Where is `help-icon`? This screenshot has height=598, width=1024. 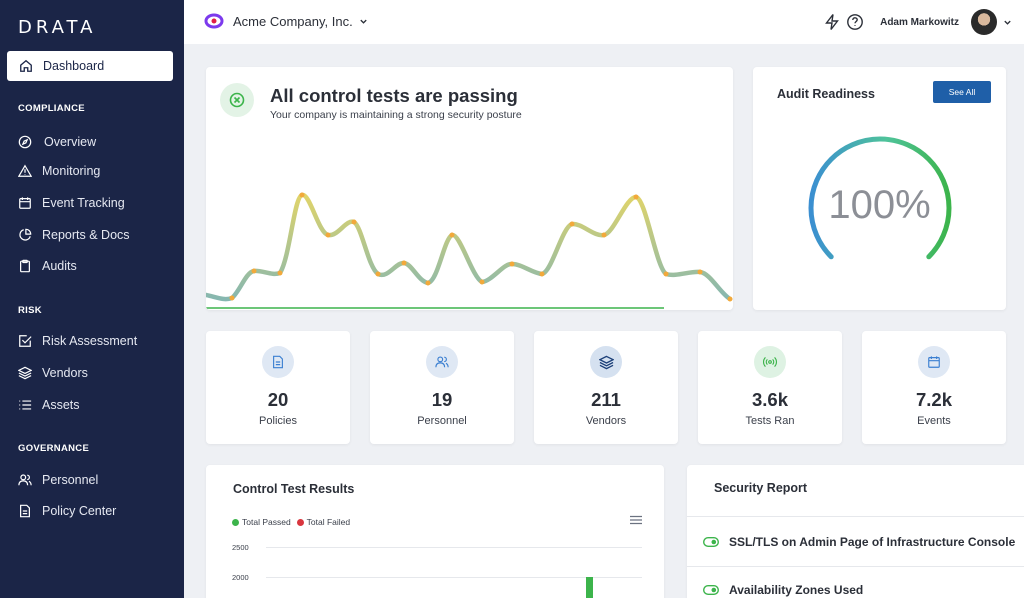 help-icon is located at coordinates (855, 22).